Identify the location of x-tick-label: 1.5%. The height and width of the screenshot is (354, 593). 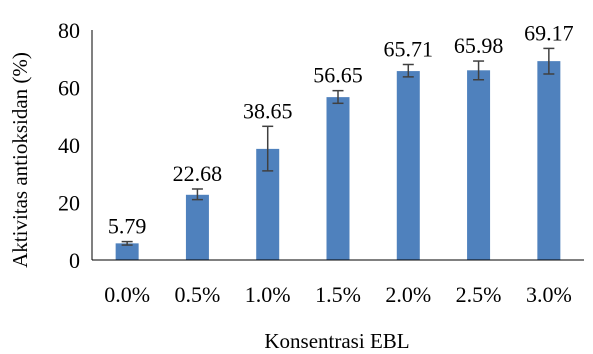
(338, 294).